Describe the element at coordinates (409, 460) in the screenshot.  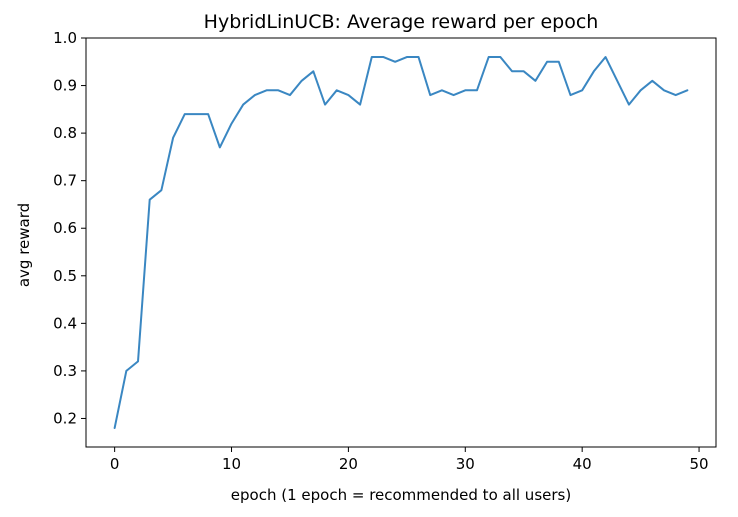
I see `x-axis: 0 10 20 30 40 50` at that location.